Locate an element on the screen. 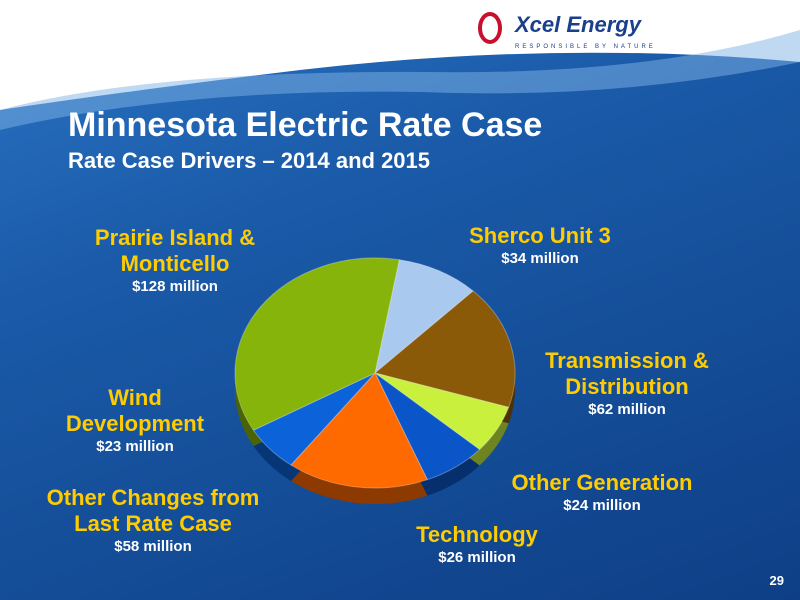  category-label: Prairie Island & Monticello is located at coordinates (175, 250).